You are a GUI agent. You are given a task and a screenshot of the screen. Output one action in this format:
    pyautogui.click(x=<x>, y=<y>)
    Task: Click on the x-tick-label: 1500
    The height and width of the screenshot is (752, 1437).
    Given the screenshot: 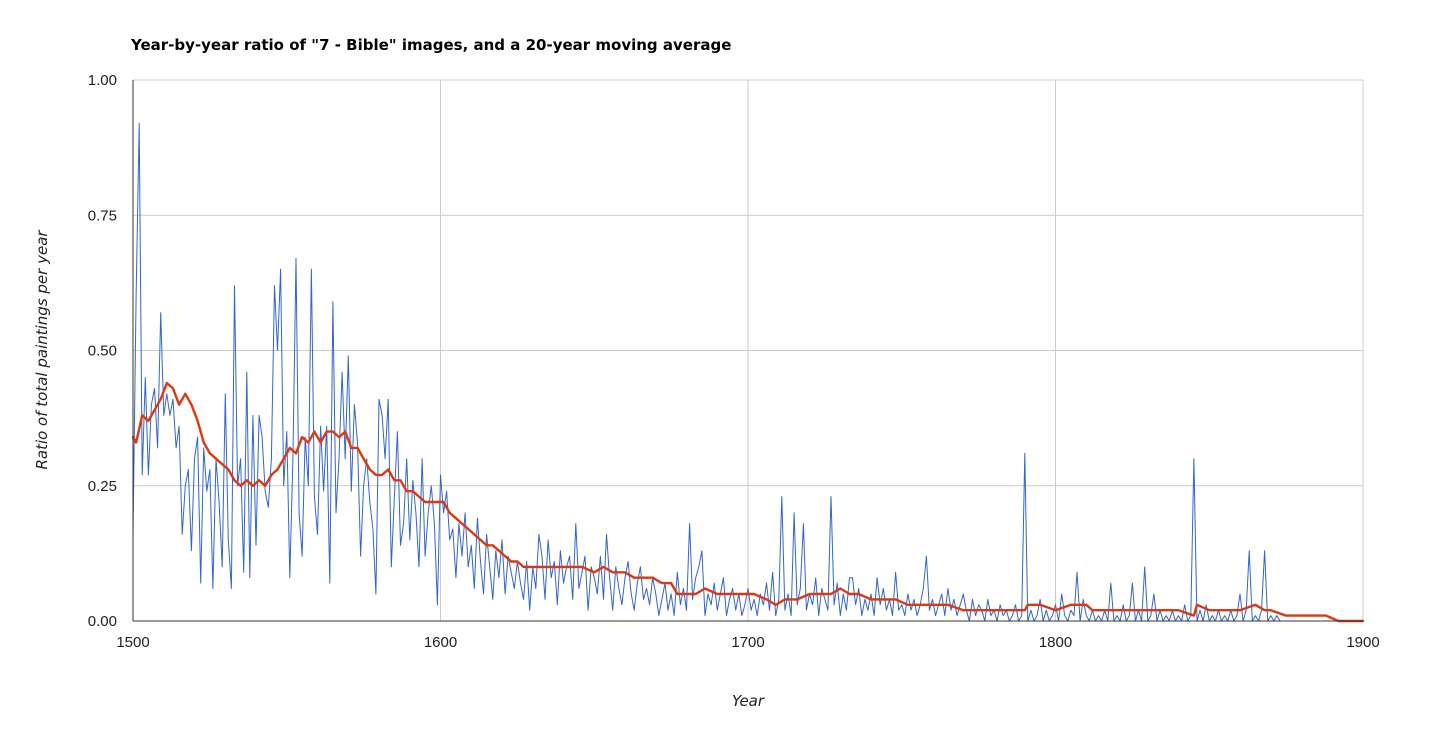 What is the action you would take?
    pyautogui.click(x=132, y=642)
    